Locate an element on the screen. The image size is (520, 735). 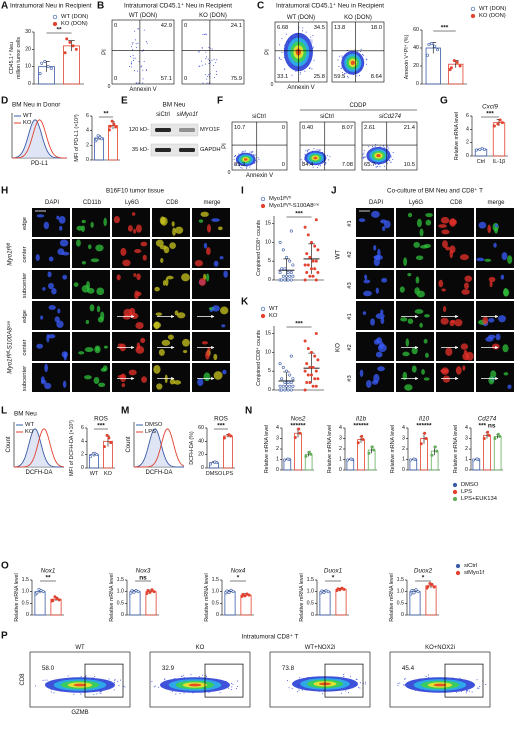
bar is located at coordinates (135, 603).